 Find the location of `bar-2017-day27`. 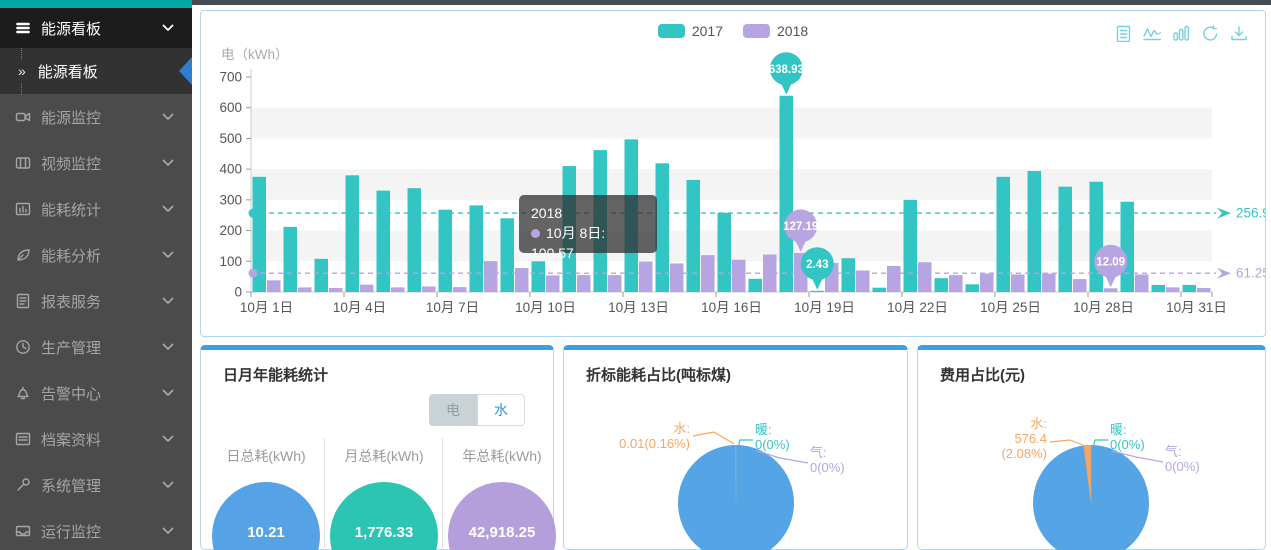

bar-2017-day27 is located at coordinates (1065, 239).